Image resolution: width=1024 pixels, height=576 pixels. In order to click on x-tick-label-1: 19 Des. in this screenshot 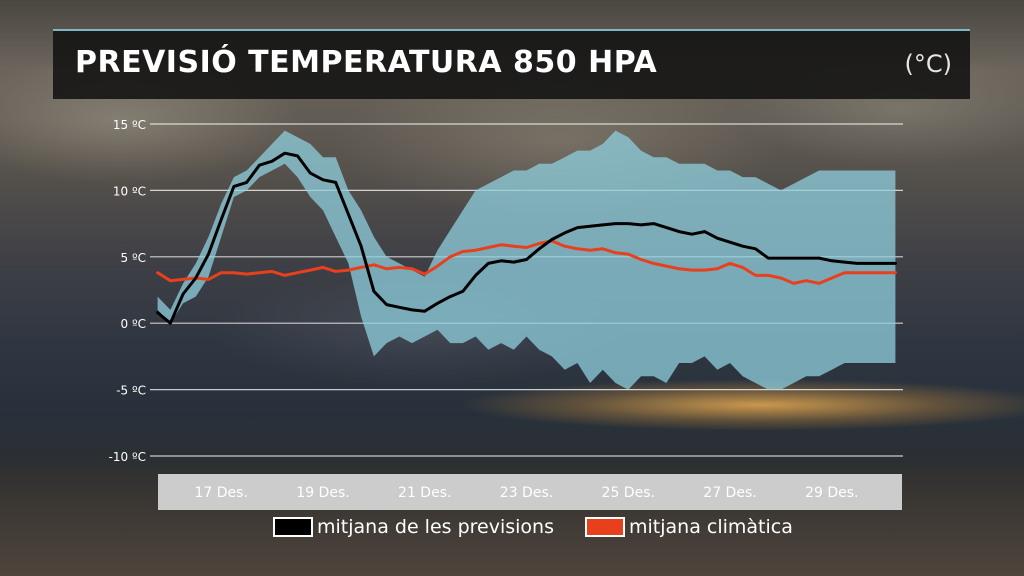, I will do `click(322, 493)`.